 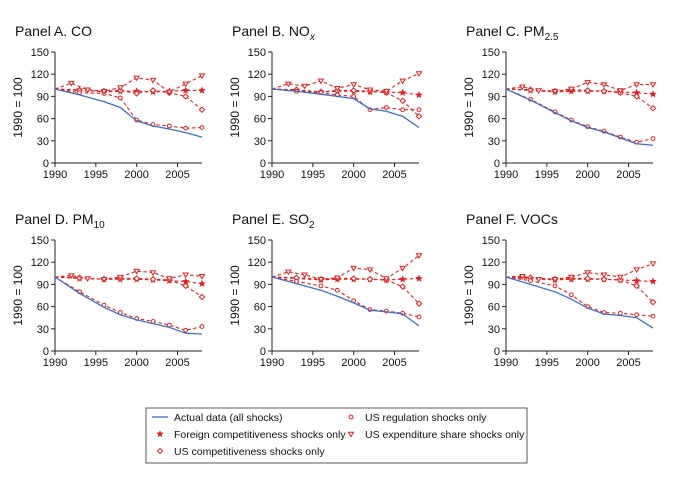 What do you see at coordinates (345, 278) in the screenshot?
I see `series-line-foreign-competitiveness-shocks-only` at bounding box center [345, 278].